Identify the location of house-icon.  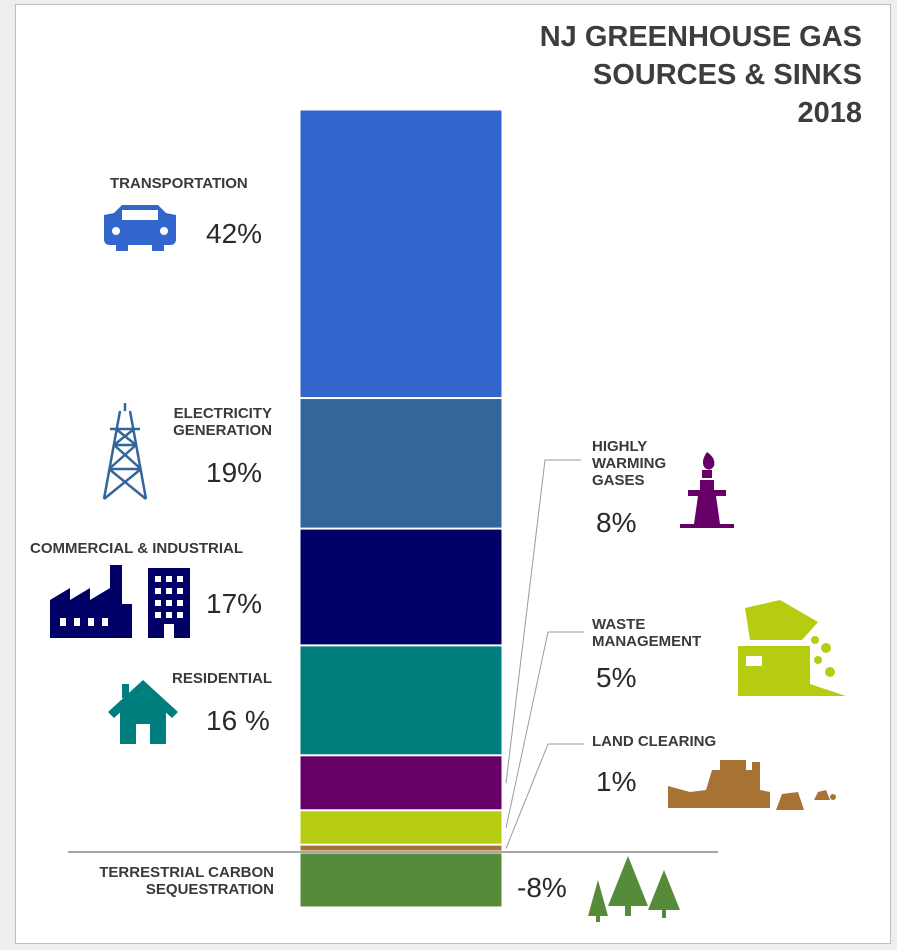
(143, 712).